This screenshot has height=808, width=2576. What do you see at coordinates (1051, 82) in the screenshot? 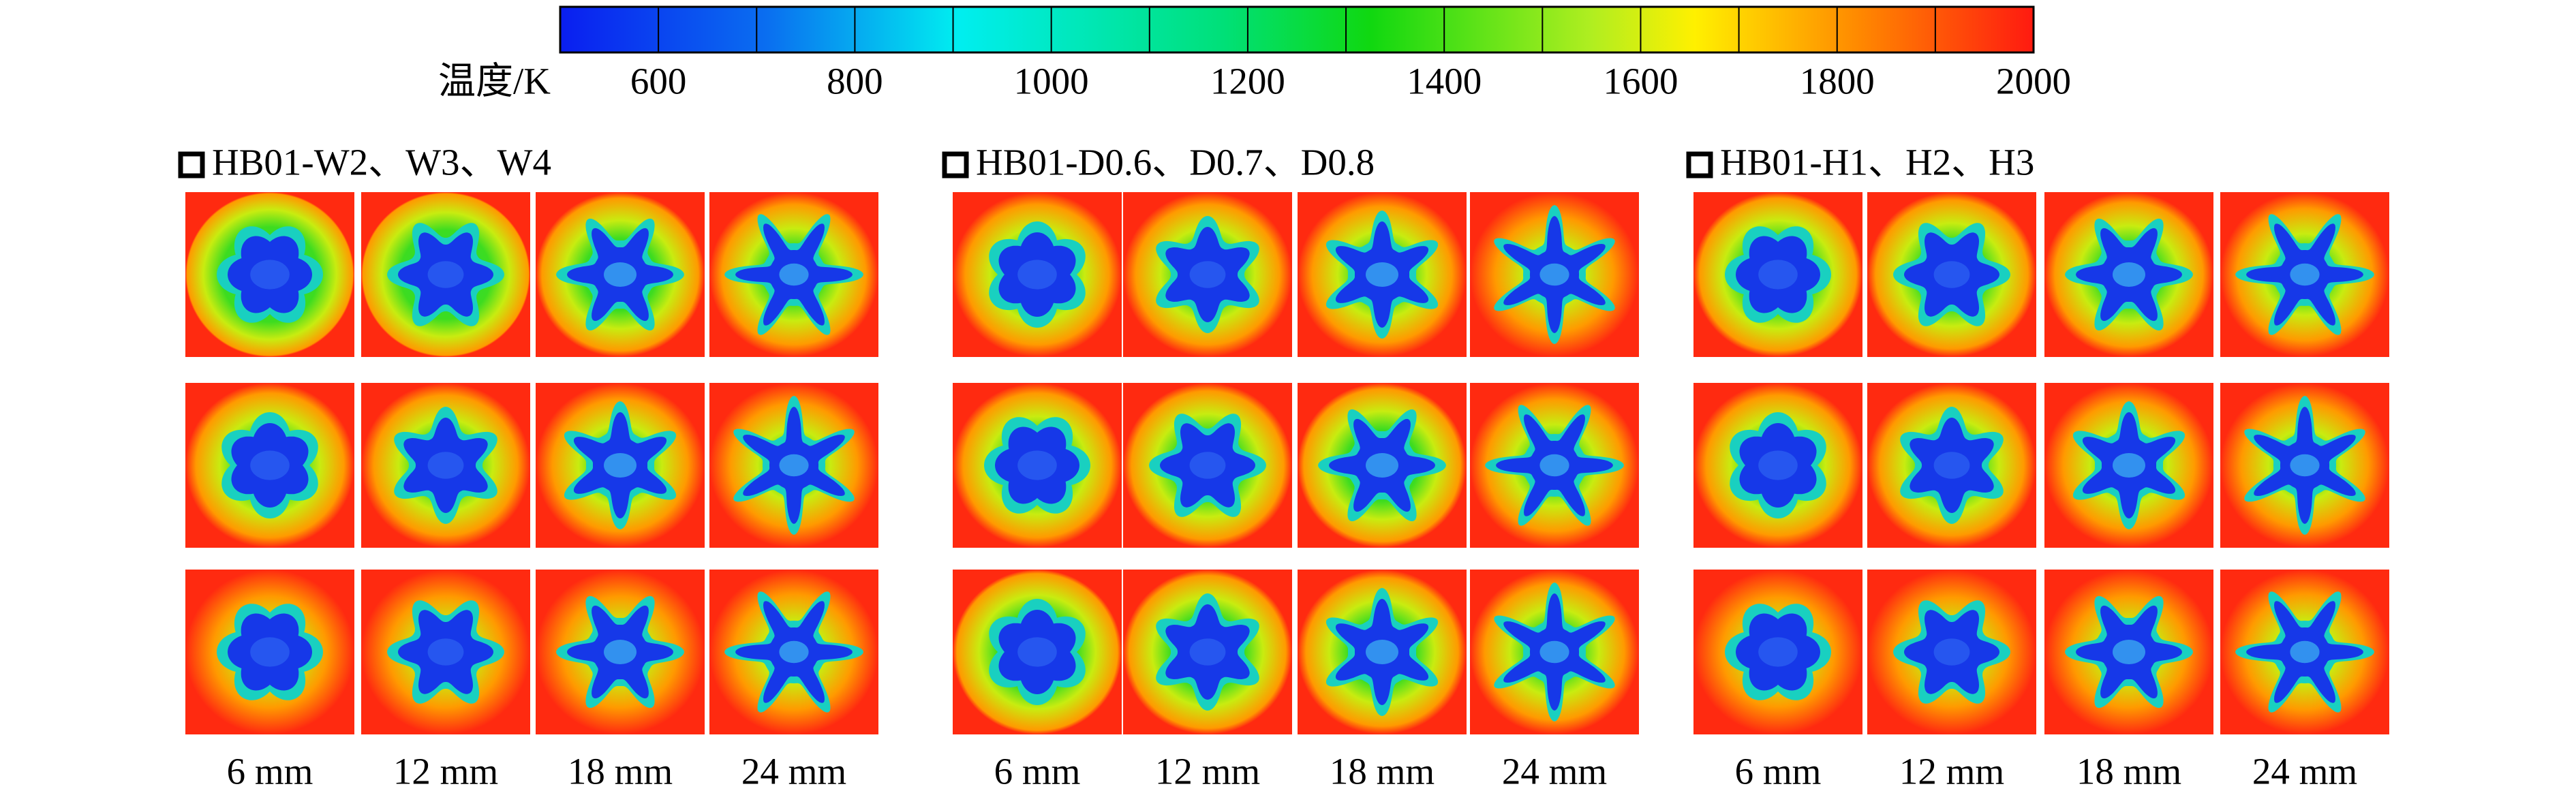
I see `colorbar-tick-label: 1000` at bounding box center [1051, 82].